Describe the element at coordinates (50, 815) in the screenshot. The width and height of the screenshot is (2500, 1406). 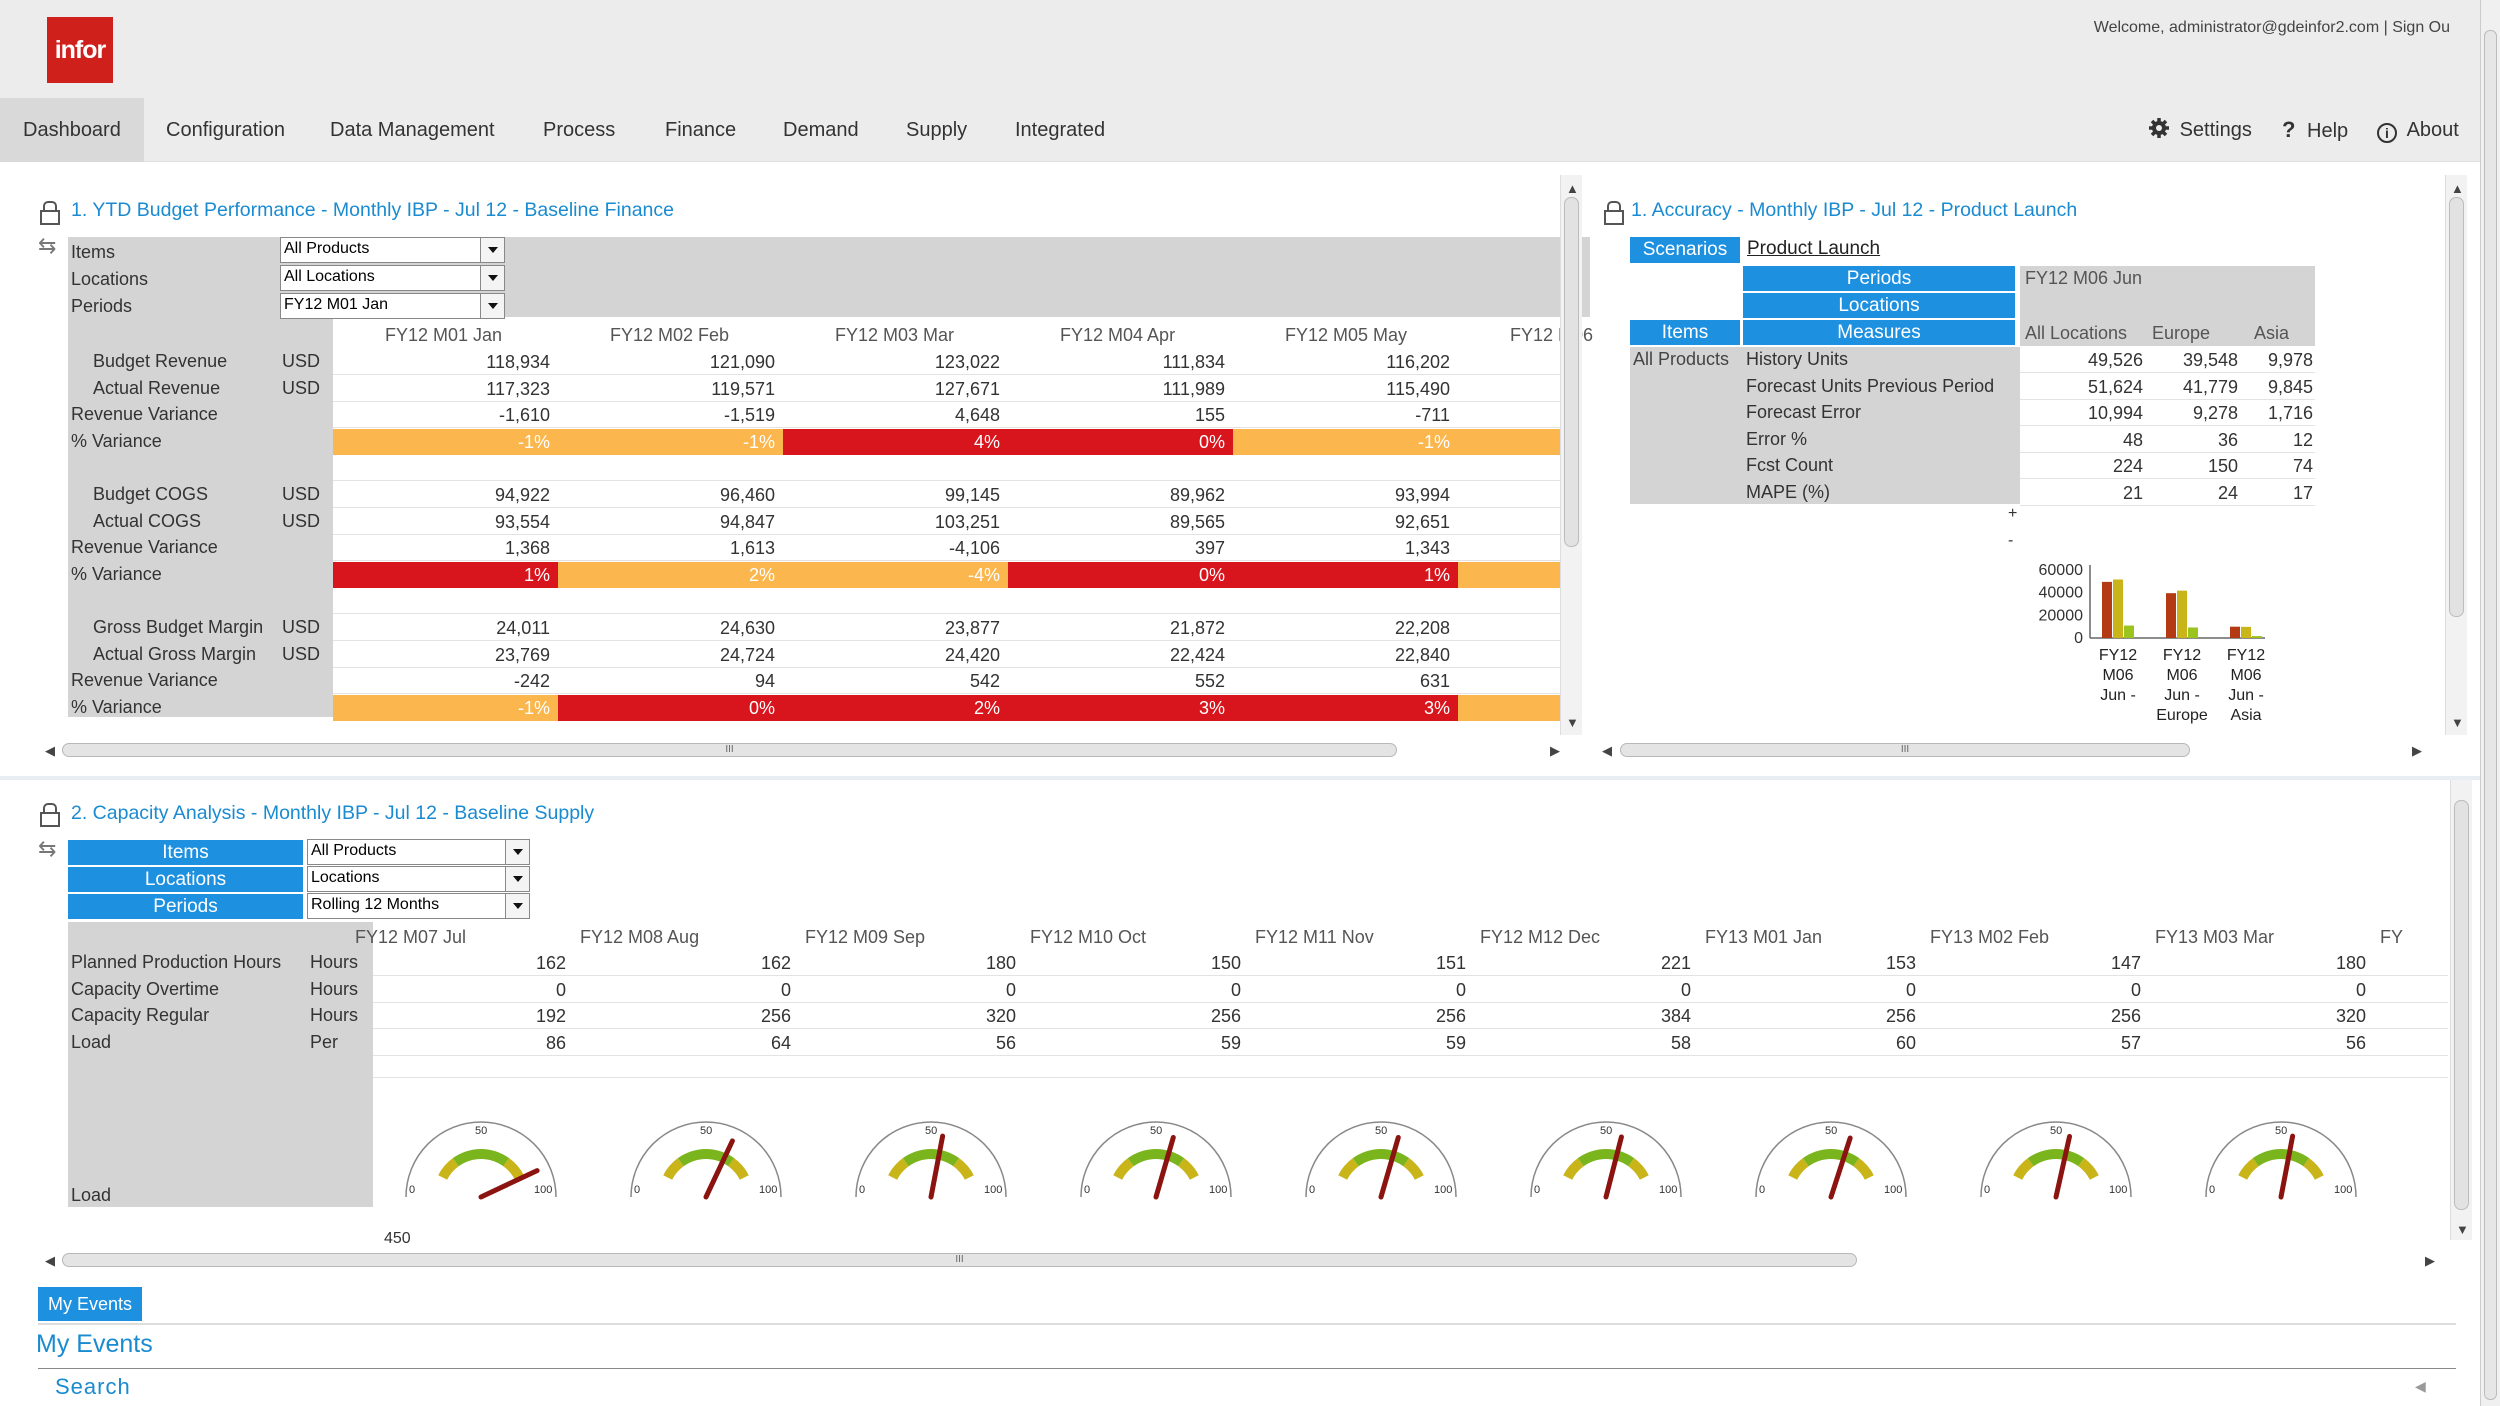
I see `lock-icon` at that location.